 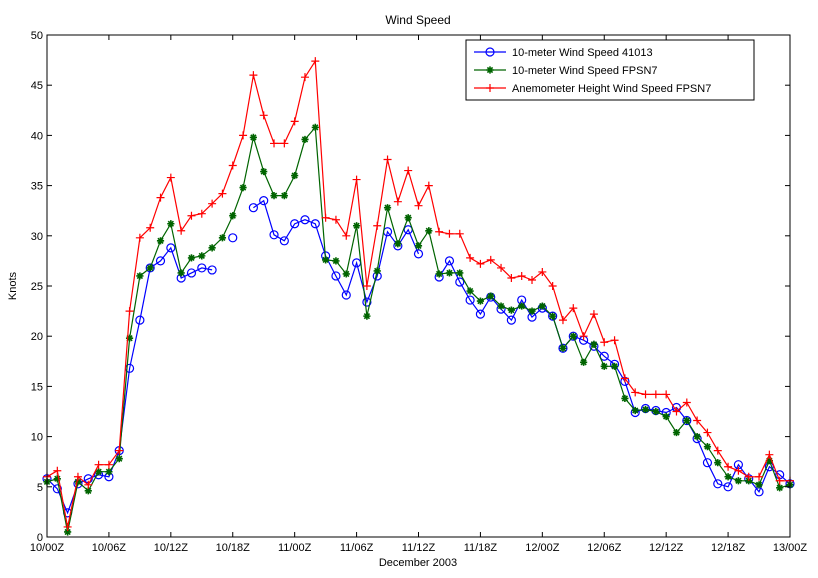 I want to click on y-tick-label: 5, so click(x=40, y=488).